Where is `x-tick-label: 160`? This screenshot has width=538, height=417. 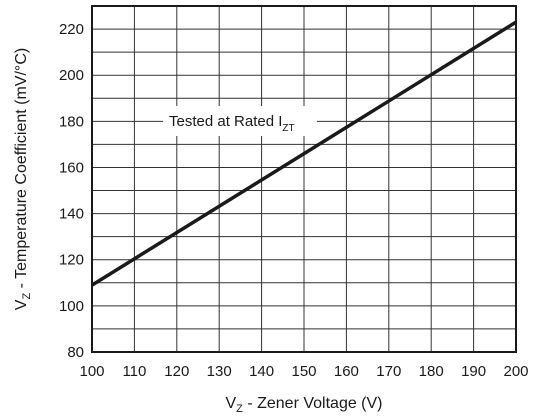
x-tick-label: 160 is located at coordinates (346, 371).